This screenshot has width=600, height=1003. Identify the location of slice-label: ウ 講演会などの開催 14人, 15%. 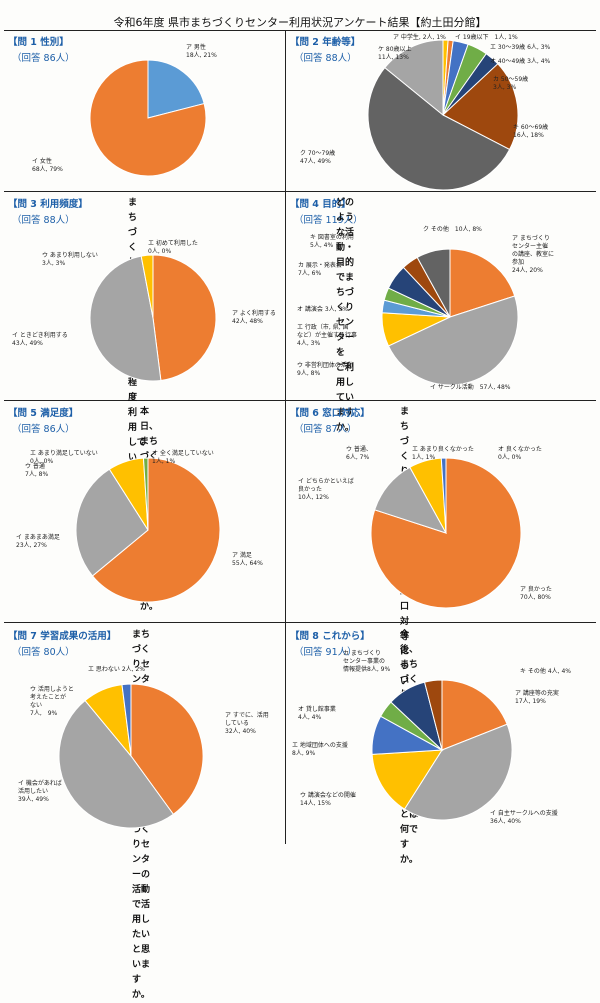
(328, 800).